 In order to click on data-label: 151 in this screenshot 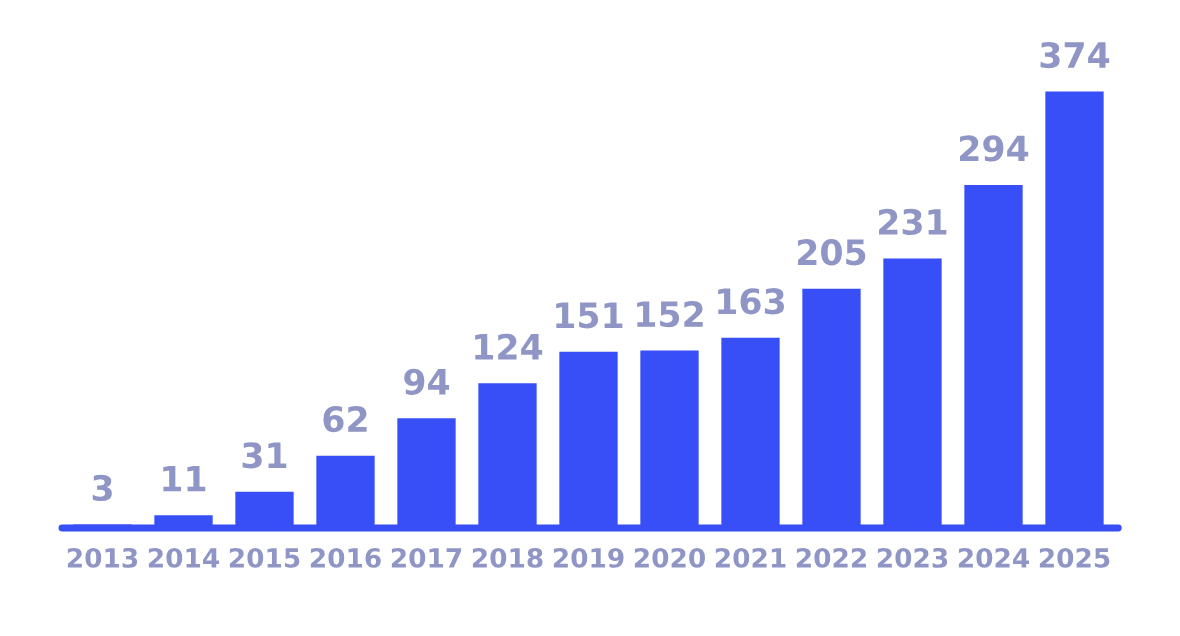, I will do `click(589, 315)`.